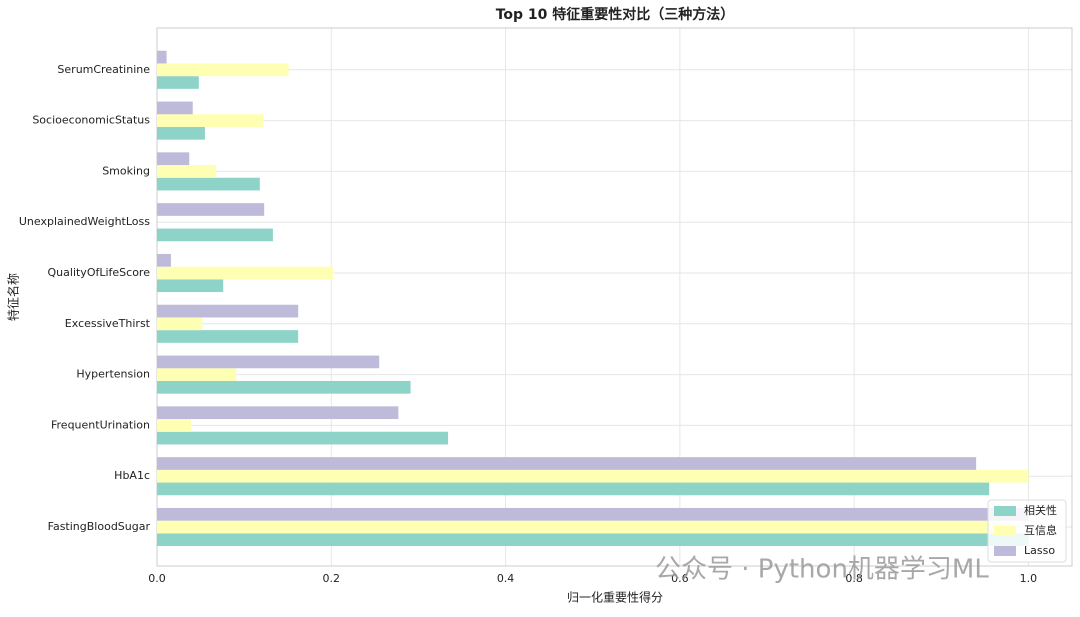 The height and width of the screenshot is (617, 1080). I want to click on watermark: 公众号 · Python机器学习ML, so click(822, 570).